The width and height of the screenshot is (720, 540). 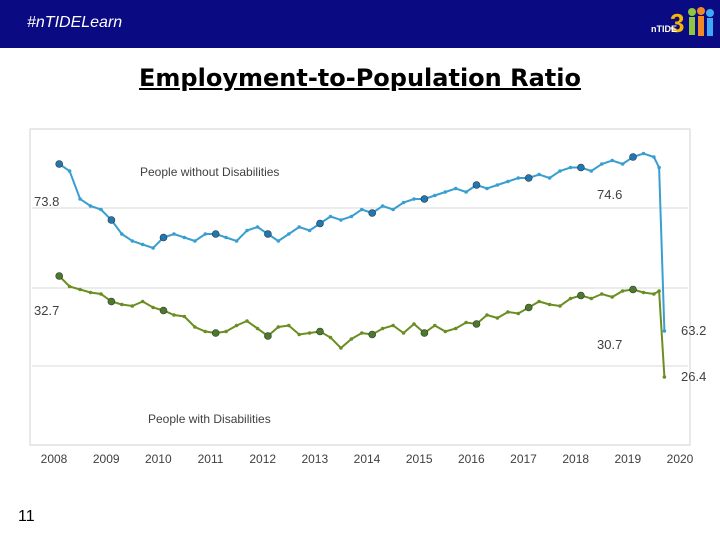 I want to click on x-tick-label: 2010, so click(x=158, y=459).